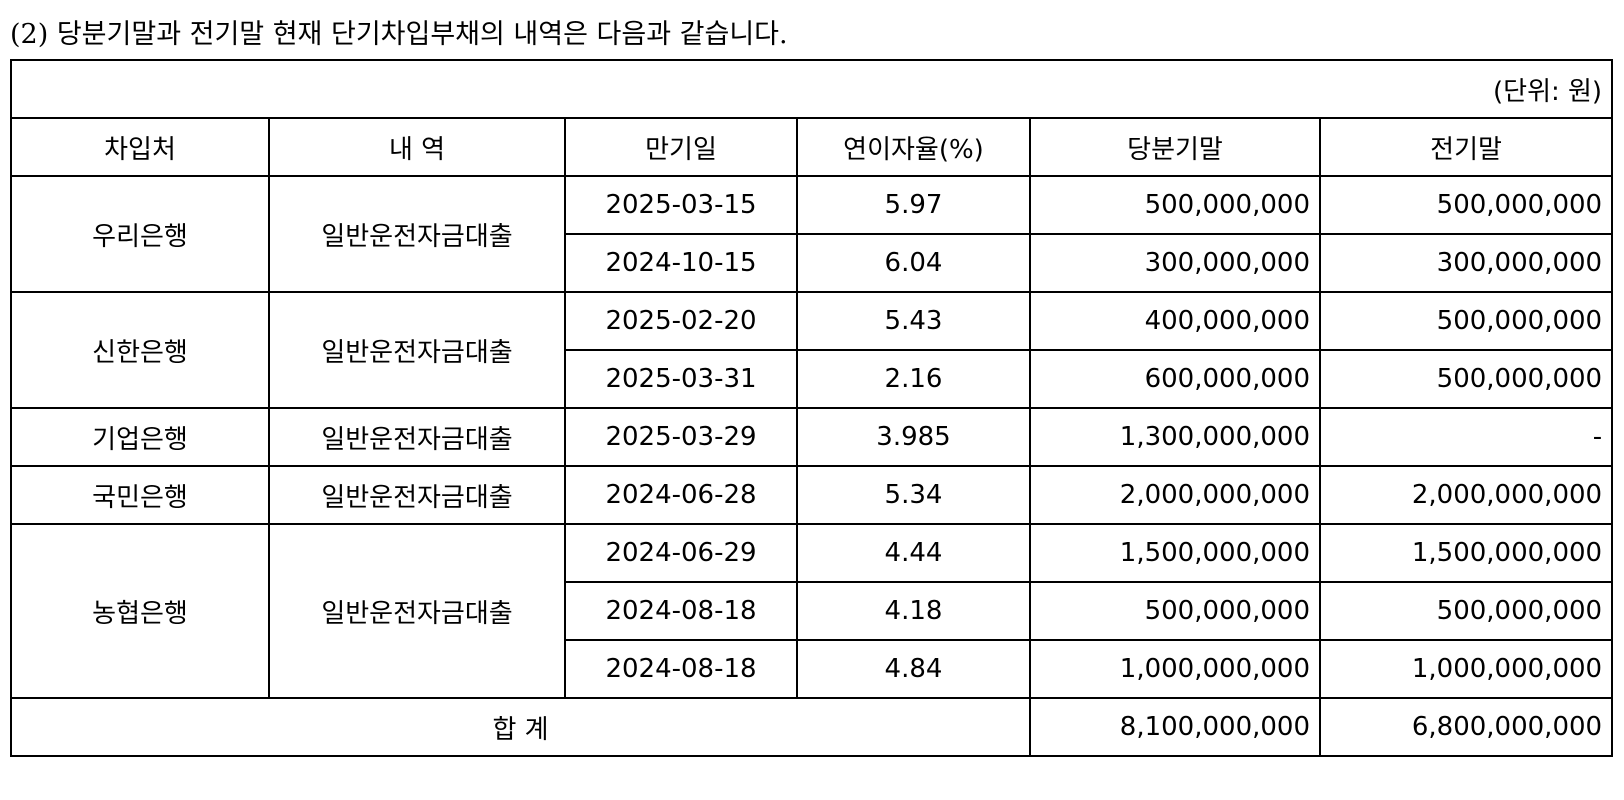  Describe the element at coordinates (1175, 495) in the screenshot. I see `current-amount: 2,000,000,000` at that location.